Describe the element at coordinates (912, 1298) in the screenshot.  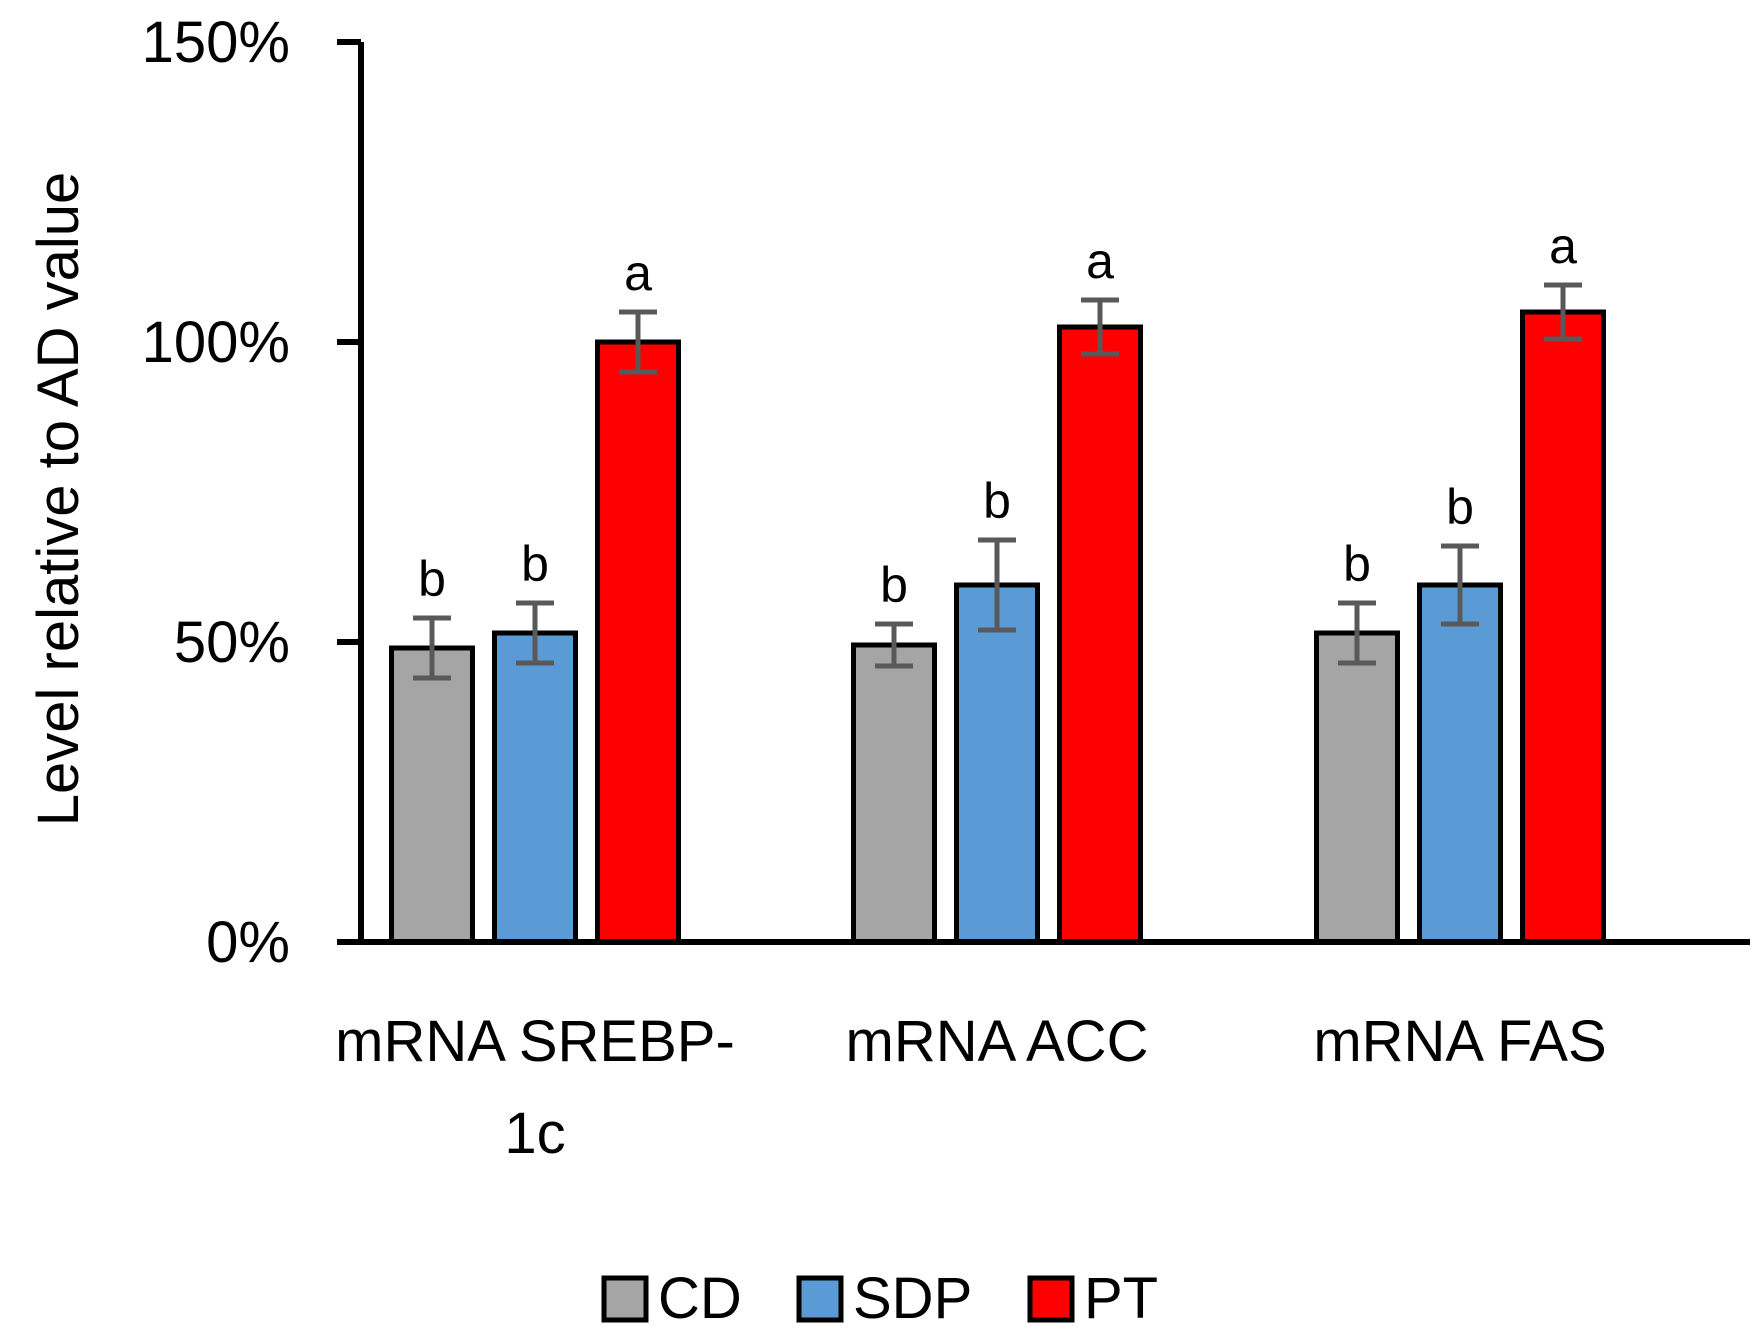
I see `legend-label: SDP` at that location.